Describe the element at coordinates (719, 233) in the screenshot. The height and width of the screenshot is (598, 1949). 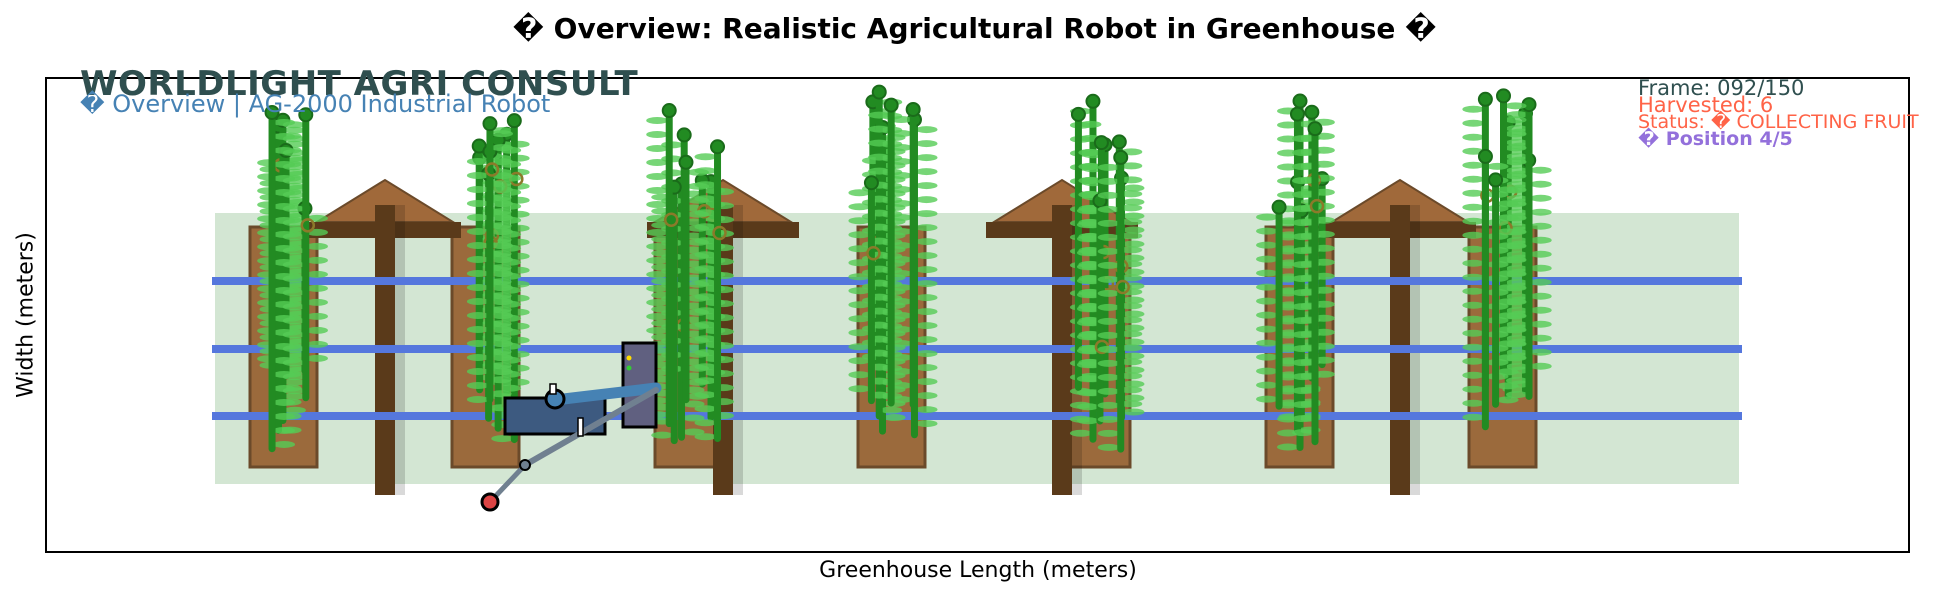
I see `fruit-icon` at that location.